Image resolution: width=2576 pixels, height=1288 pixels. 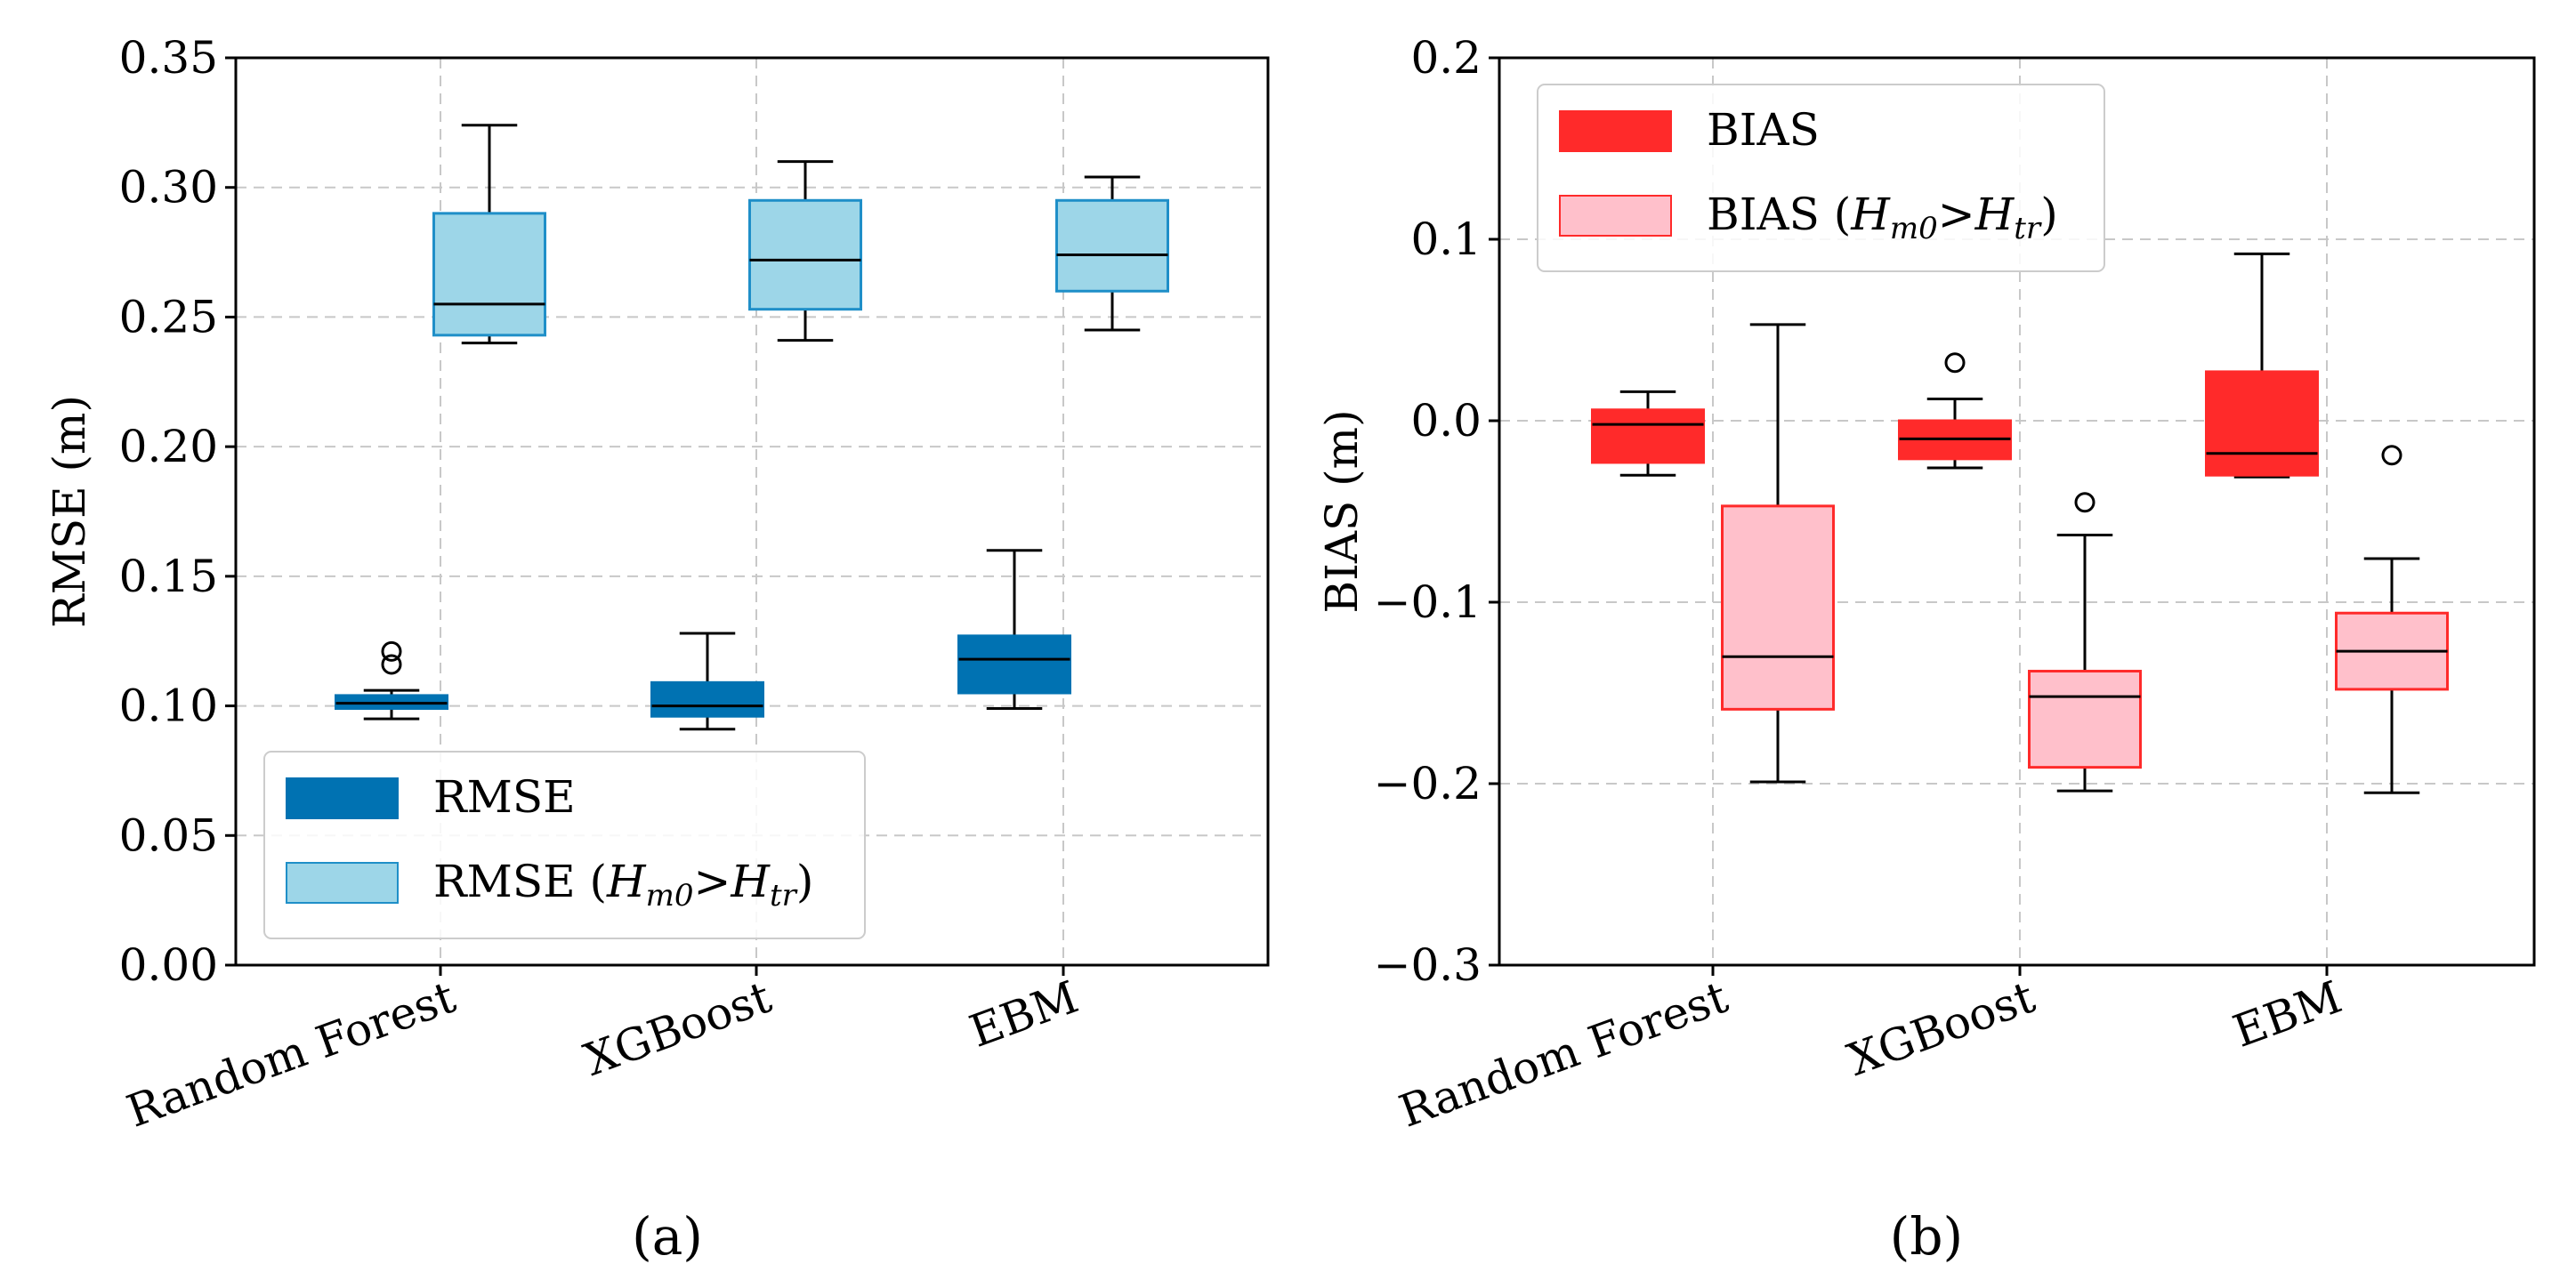 What do you see at coordinates (667, 1236) in the screenshot?
I see `panel-label: (a)` at bounding box center [667, 1236].